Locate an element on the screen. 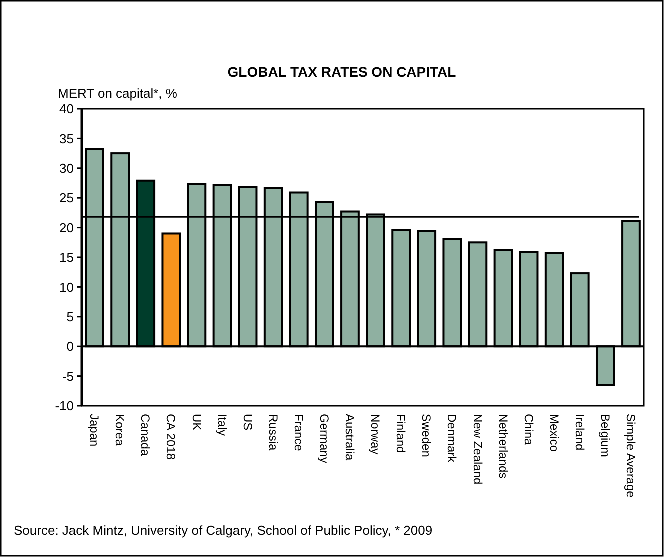 The height and width of the screenshot is (557, 664). chart-title: GLOBAL TAX RATES ON CAPITAL is located at coordinates (342, 72).